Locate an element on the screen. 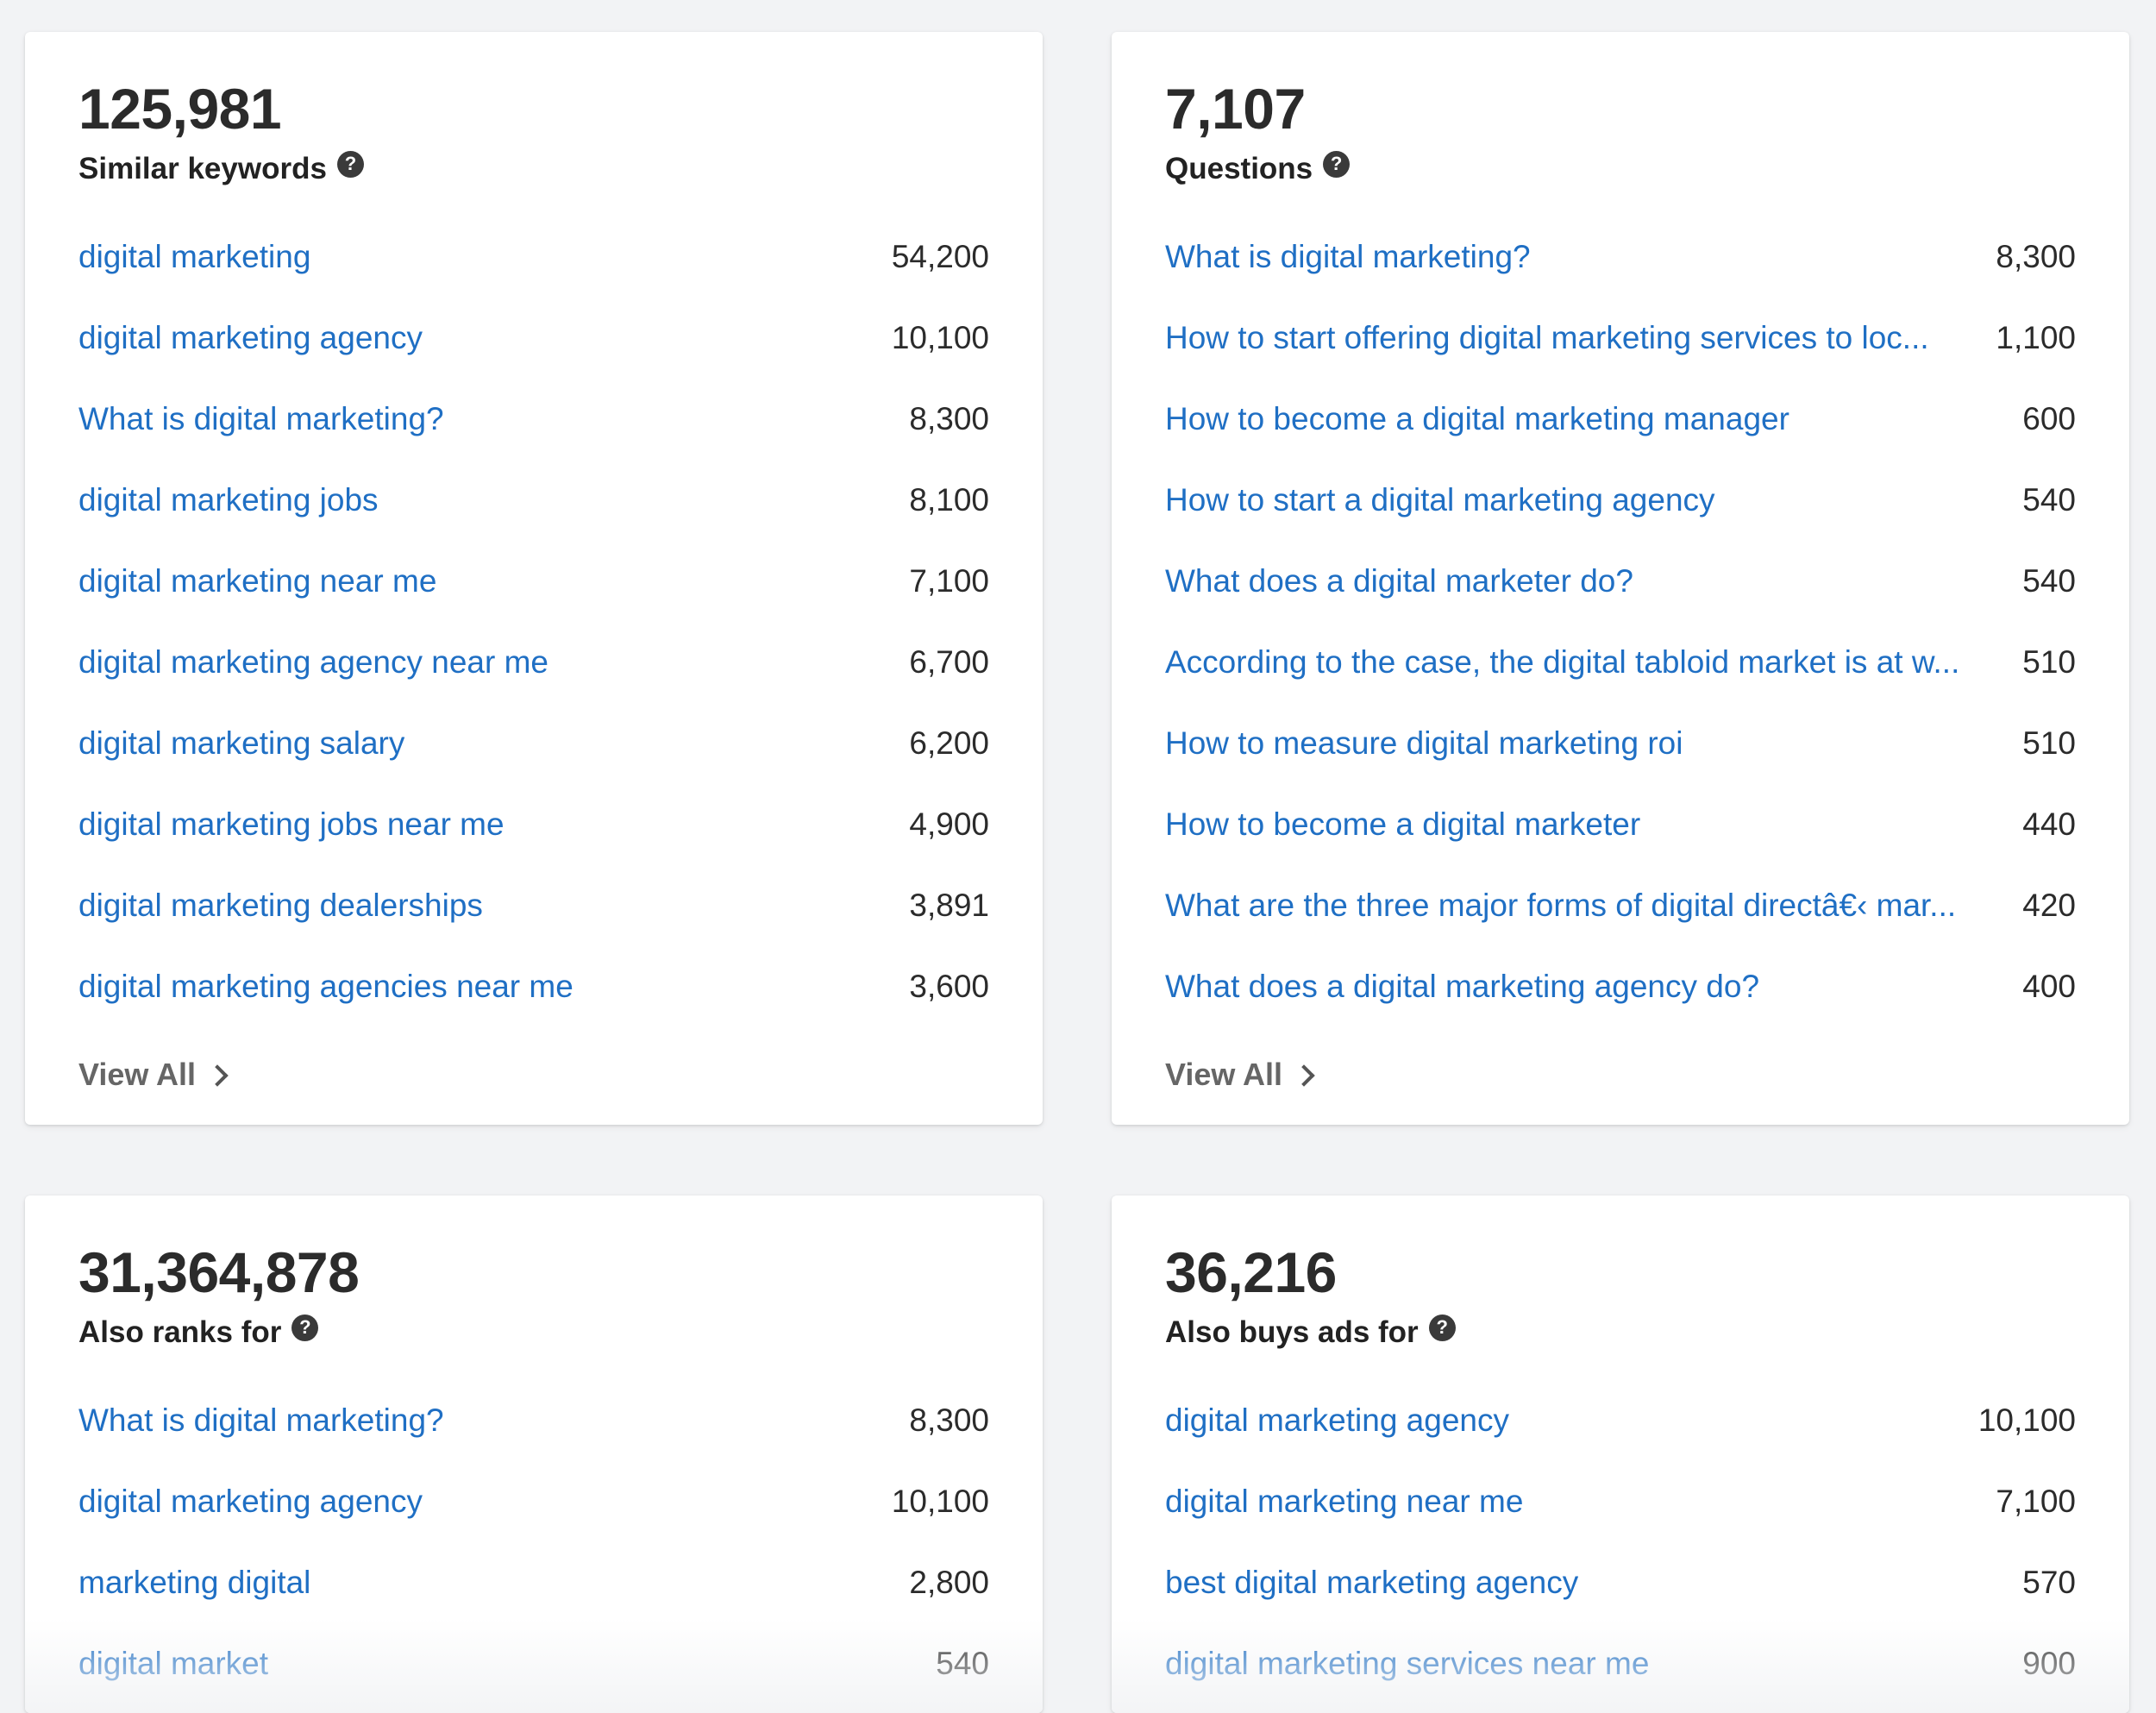 The image size is (2156, 1713). question-link: How to measure digital marketing roi is located at coordinates (1424, 743).